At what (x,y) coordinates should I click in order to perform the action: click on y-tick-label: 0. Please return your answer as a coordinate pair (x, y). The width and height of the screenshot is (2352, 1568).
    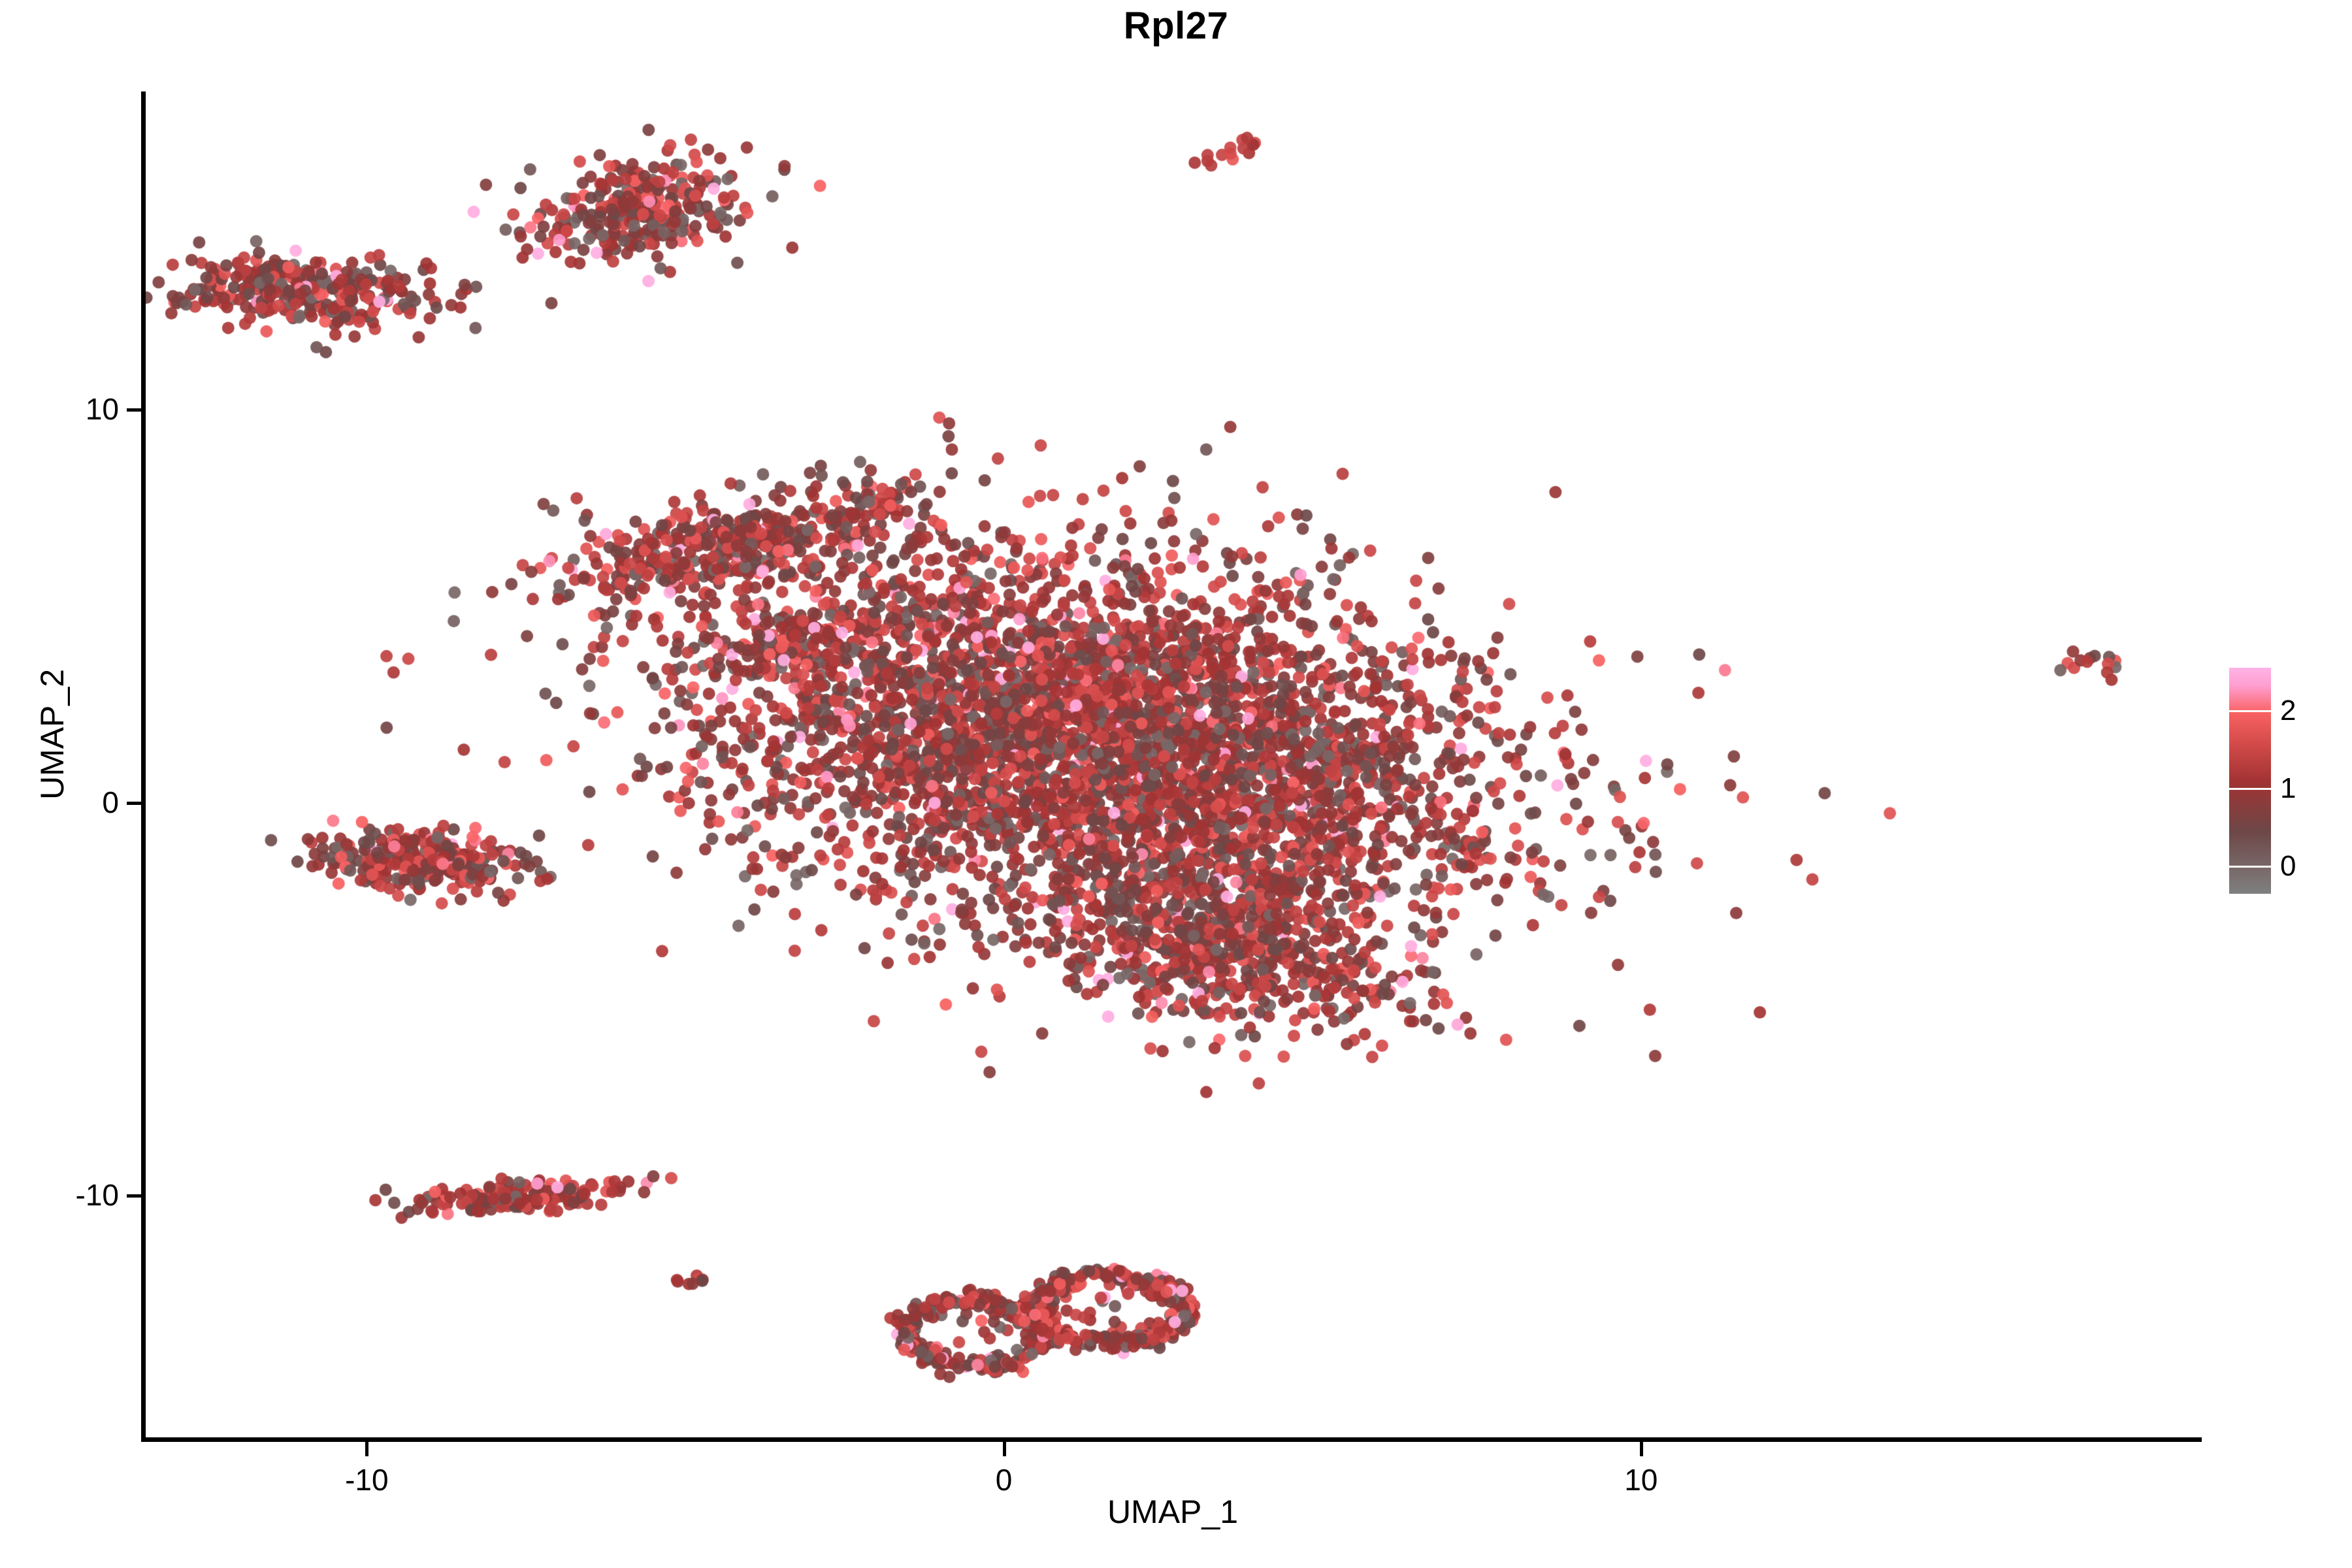
    Looking at the image, I should click on (110, 802).